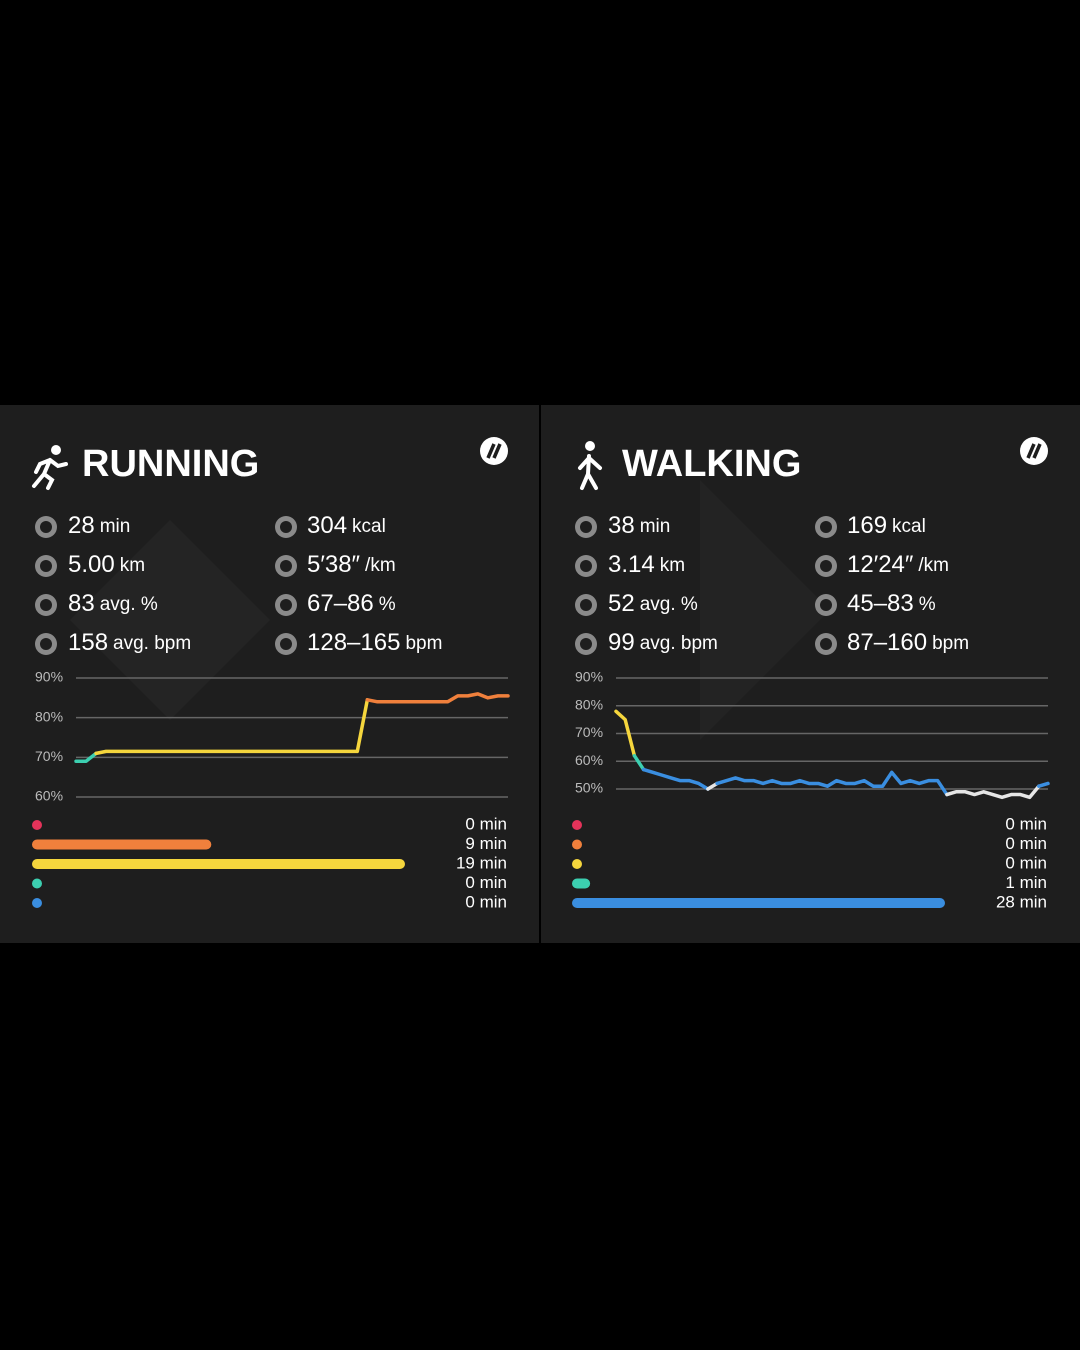  I want to click on stat: 128–165 bpm, so click(374, 642).